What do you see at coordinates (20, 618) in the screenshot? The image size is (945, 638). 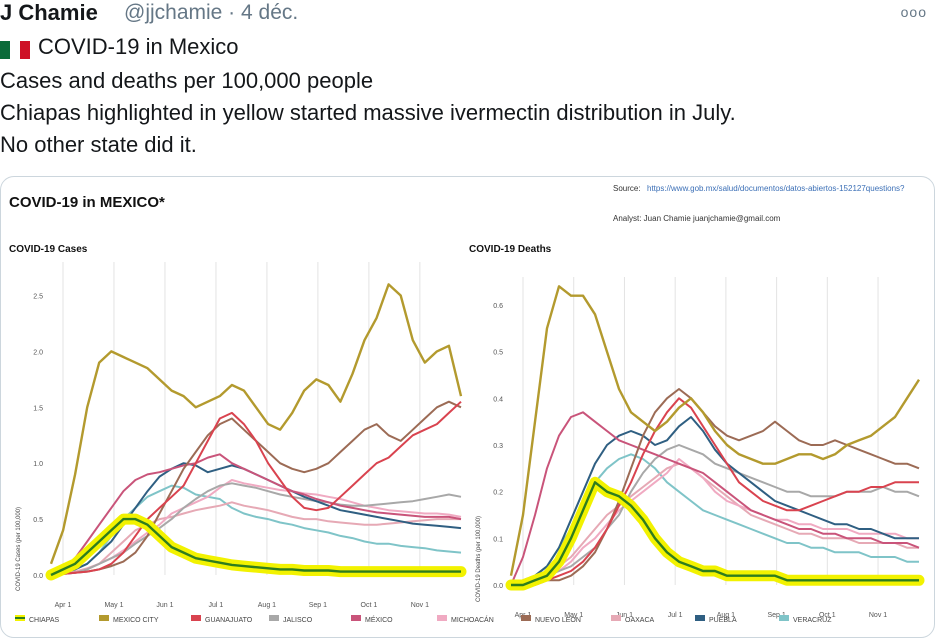 I see `legend-swatch-line` at bounding box center [20, 618].